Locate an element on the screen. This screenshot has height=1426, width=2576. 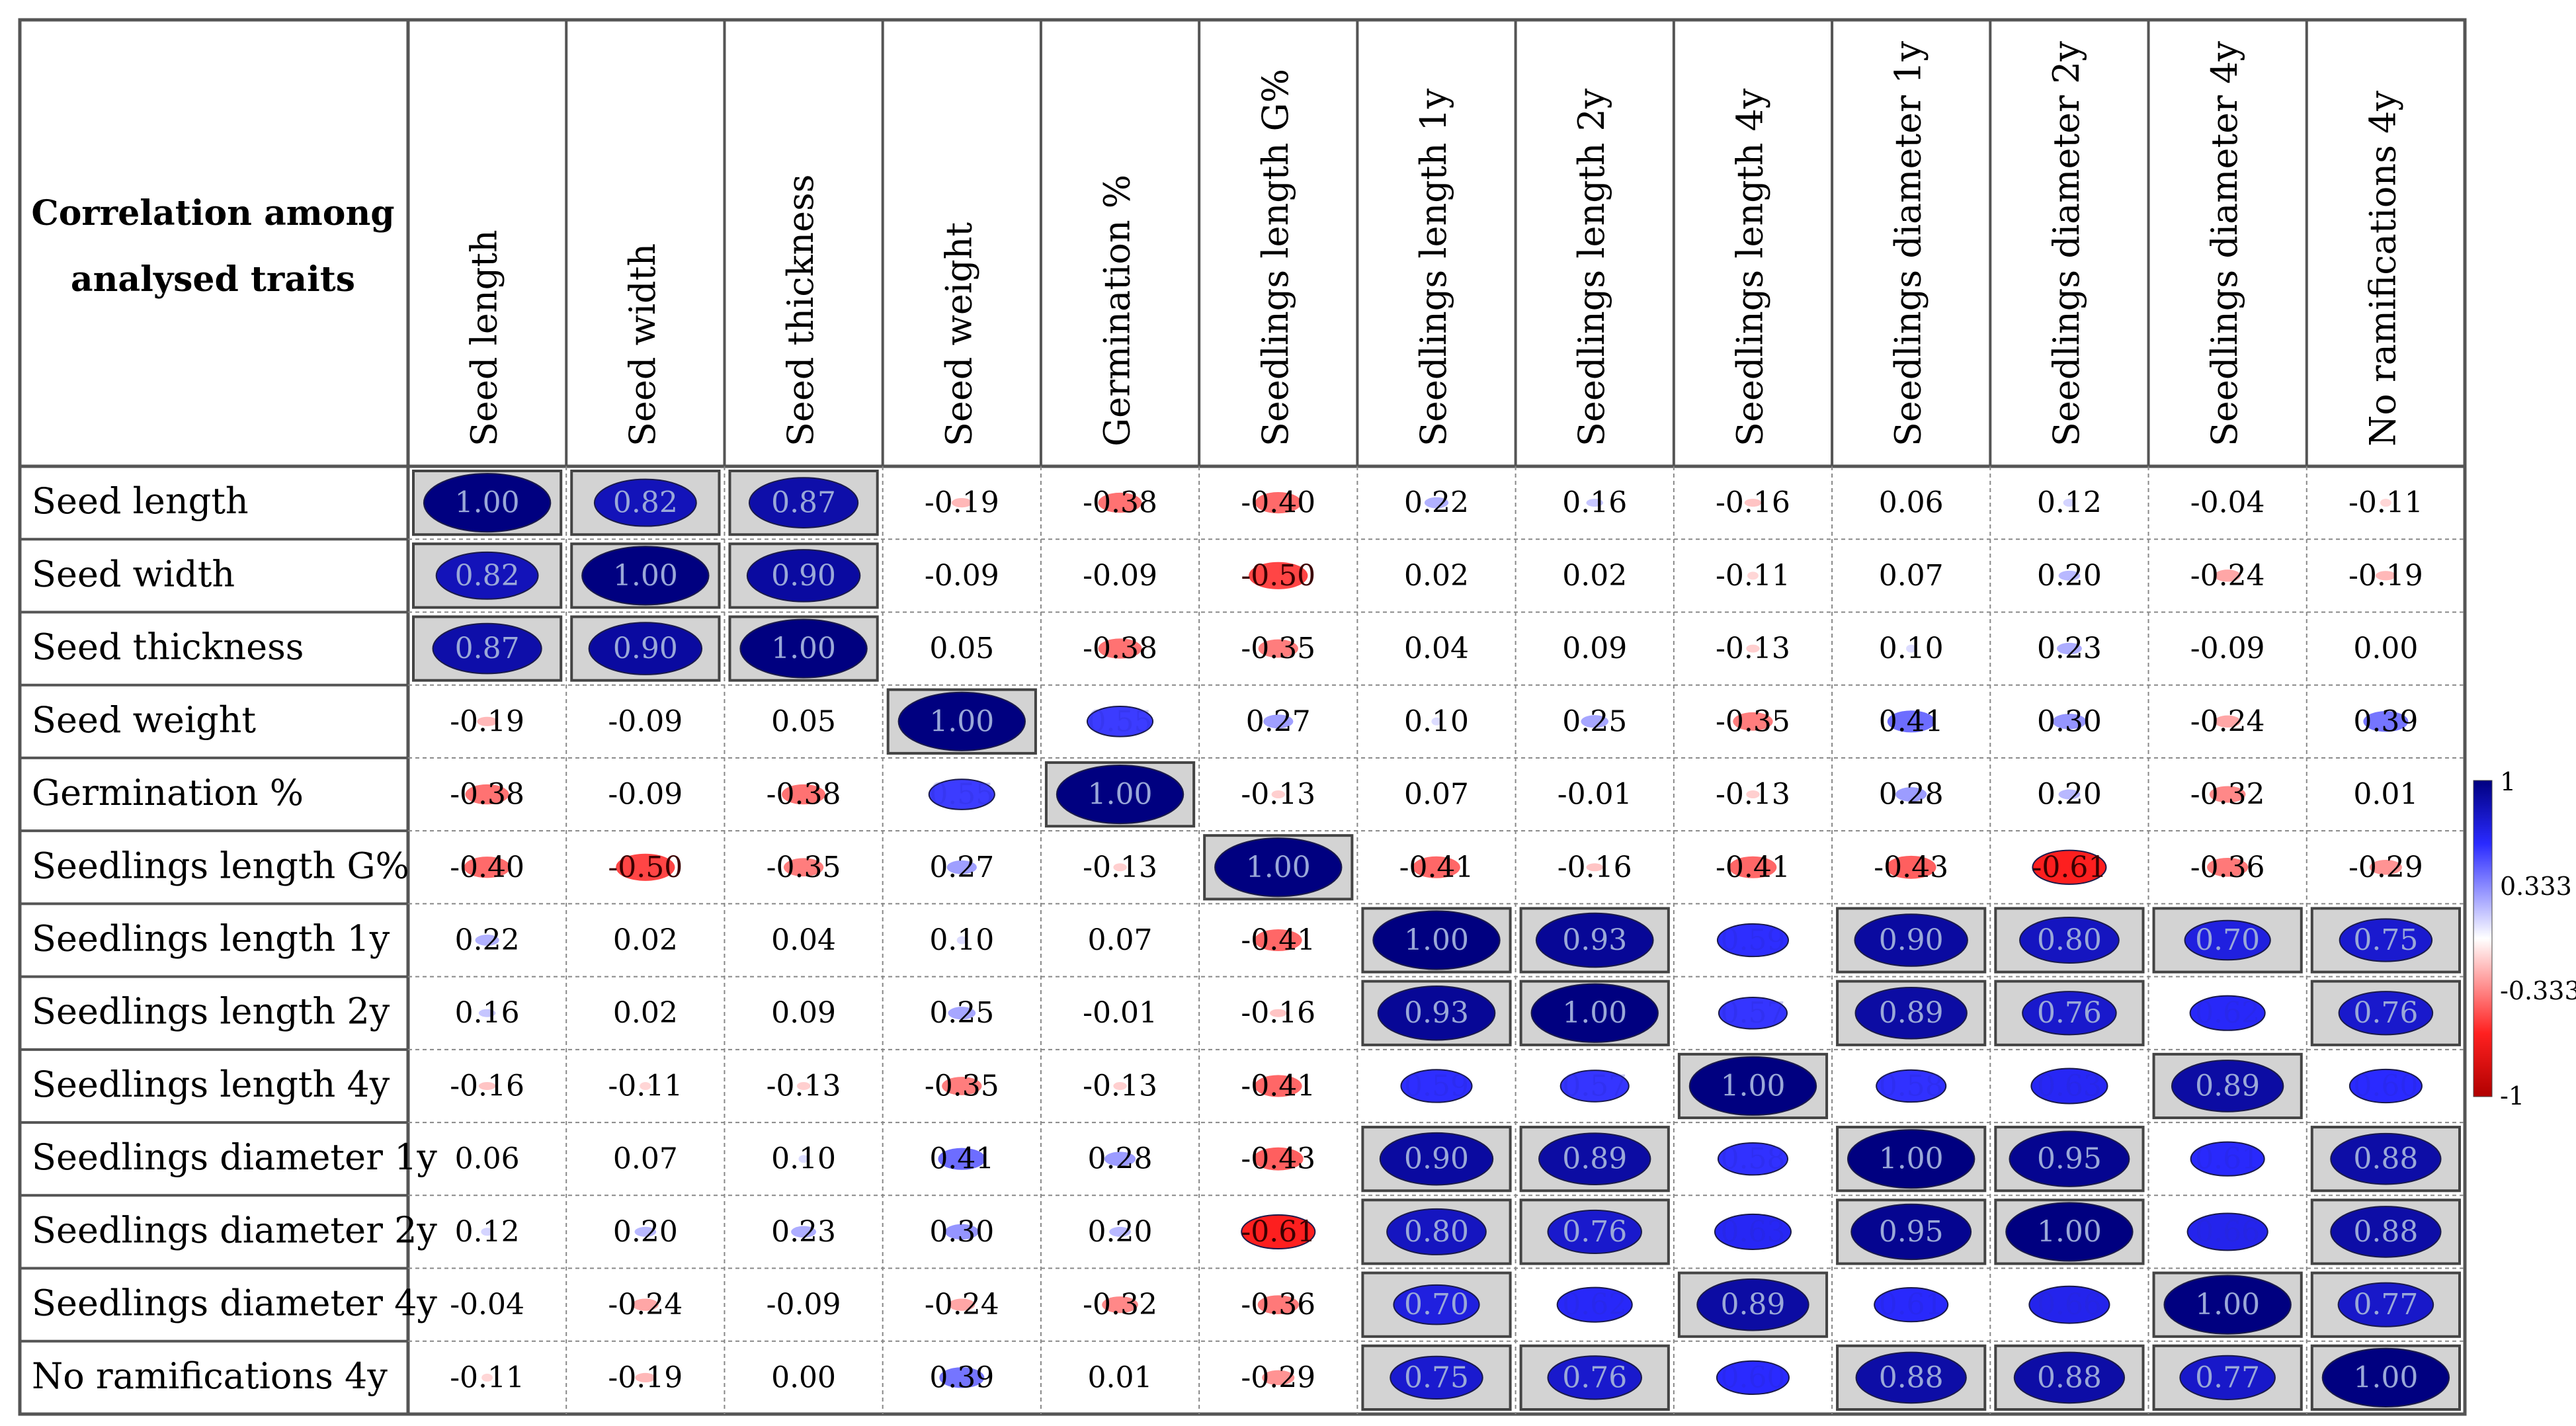
cell-no-ramifications-4y-x-seedlings-diameter-1y: 0.88 is located at coordinates (1912, 1378).